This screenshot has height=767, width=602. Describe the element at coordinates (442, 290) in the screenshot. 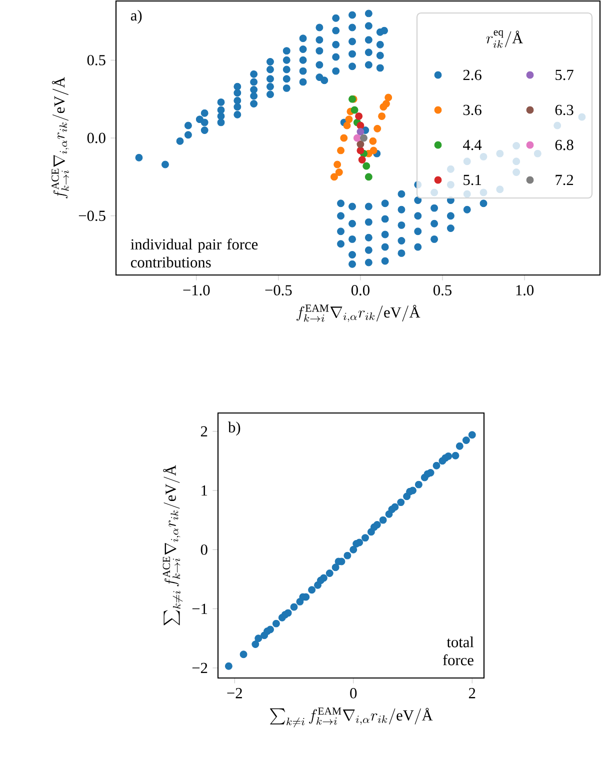

I see `x-tick-label: 0.5` at that location.